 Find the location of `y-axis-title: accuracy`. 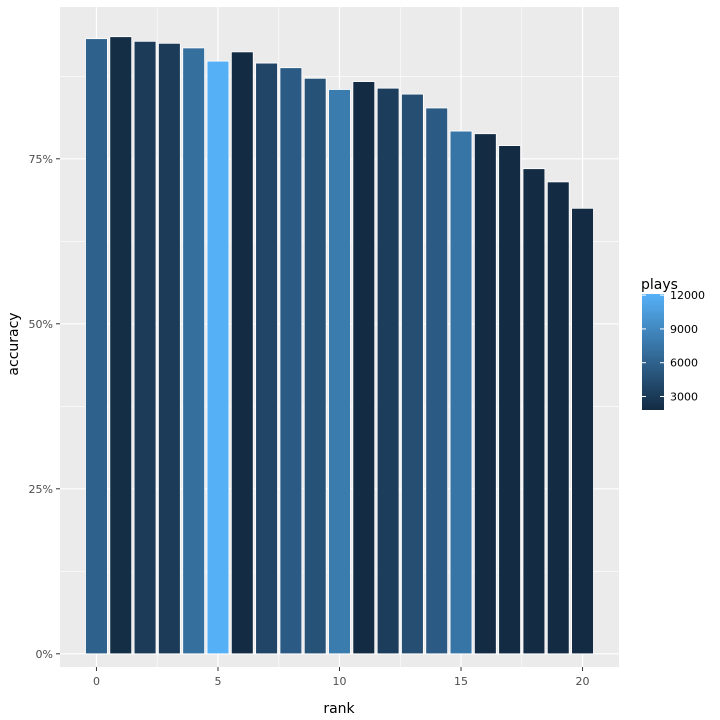

y-axis-title: accuracy is located at coordinates (14, 343).